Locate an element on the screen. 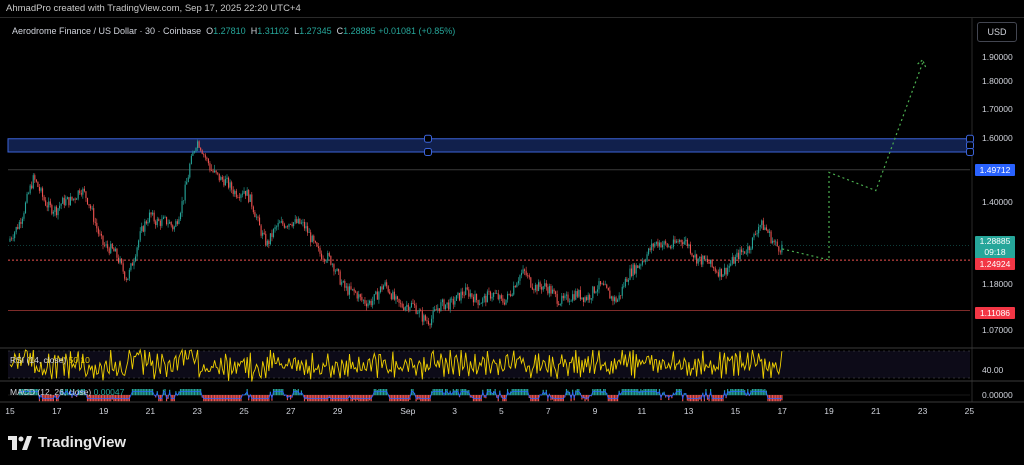 The image size is (1024, 465). time-tick: 7 is located at coordinates (548, 411).